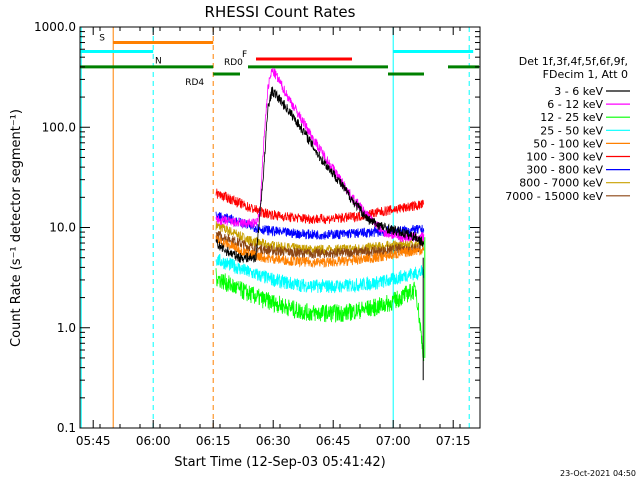 The image size is (640, 480). I want to click on flag-label-0: S, so click(102, 39).